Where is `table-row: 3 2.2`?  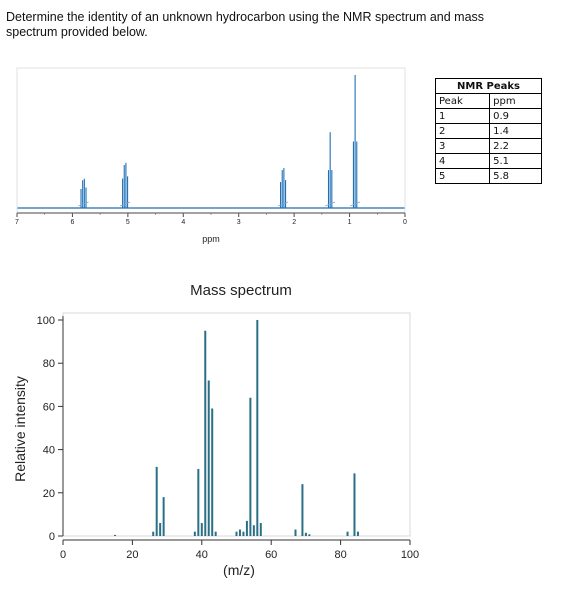
table-row: 3 2.2 is located at coordinates (488, 146).